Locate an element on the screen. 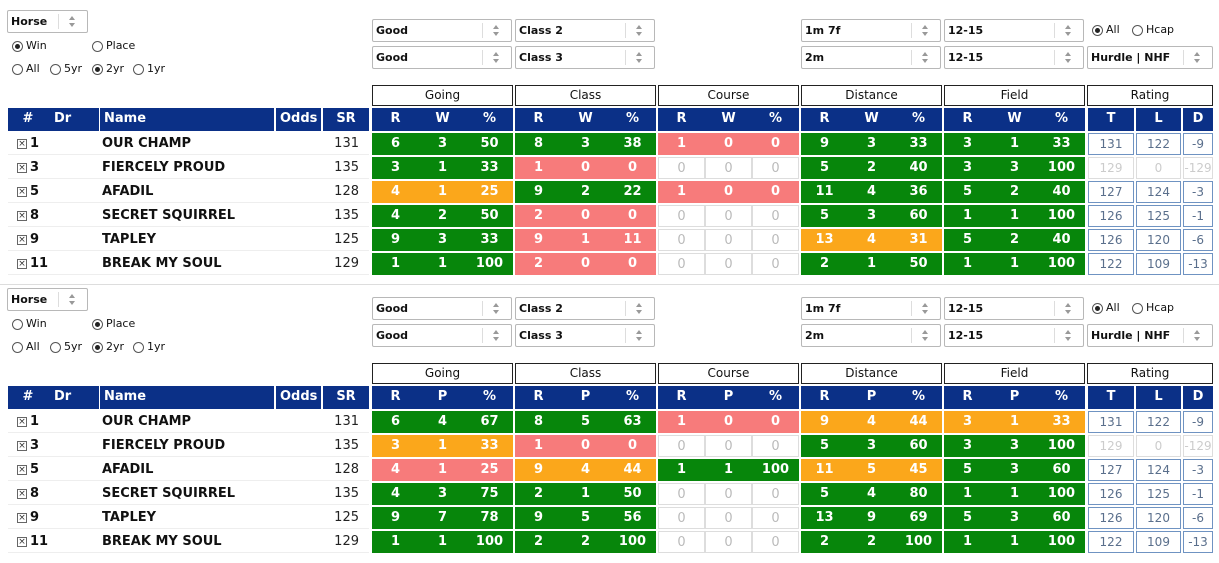 This screenshot has height=563, width=1219. stat-cell: 63 is located at coordinates (632, 422).